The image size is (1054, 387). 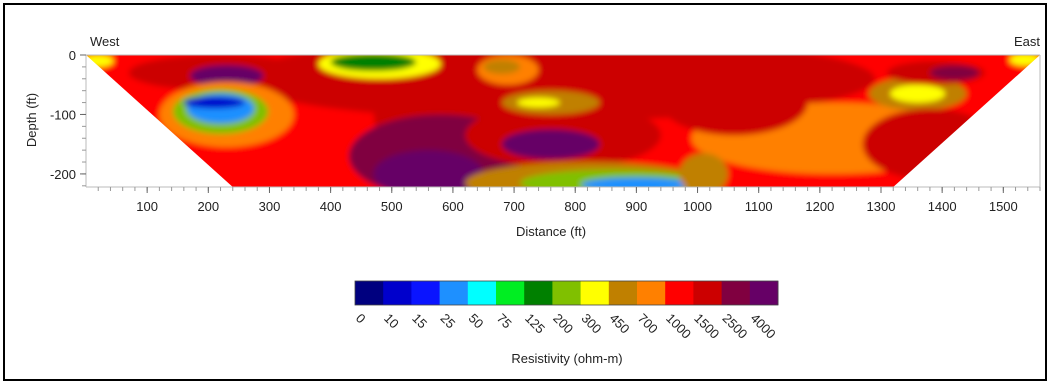 I want to click on colorbar-tick-label: 4000, so click(x=763, y=326).